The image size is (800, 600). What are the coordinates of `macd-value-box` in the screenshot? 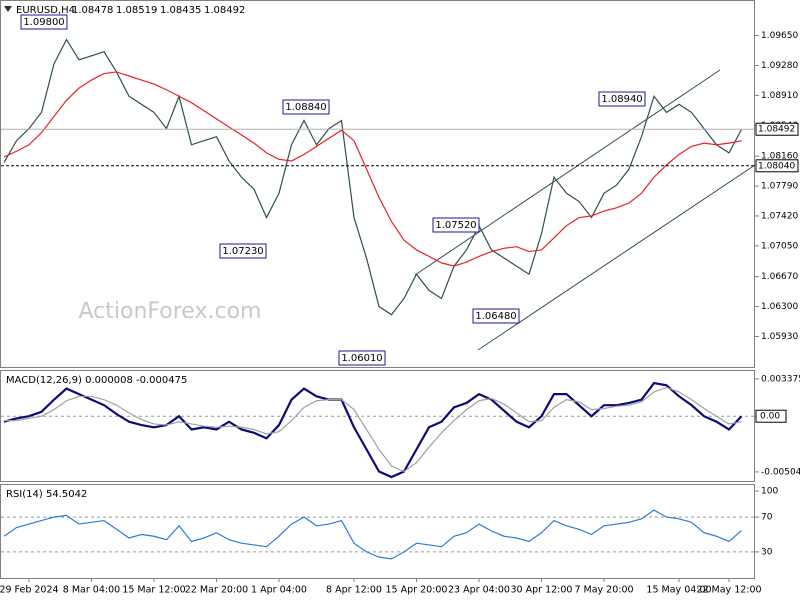 It's located at (771, 416).